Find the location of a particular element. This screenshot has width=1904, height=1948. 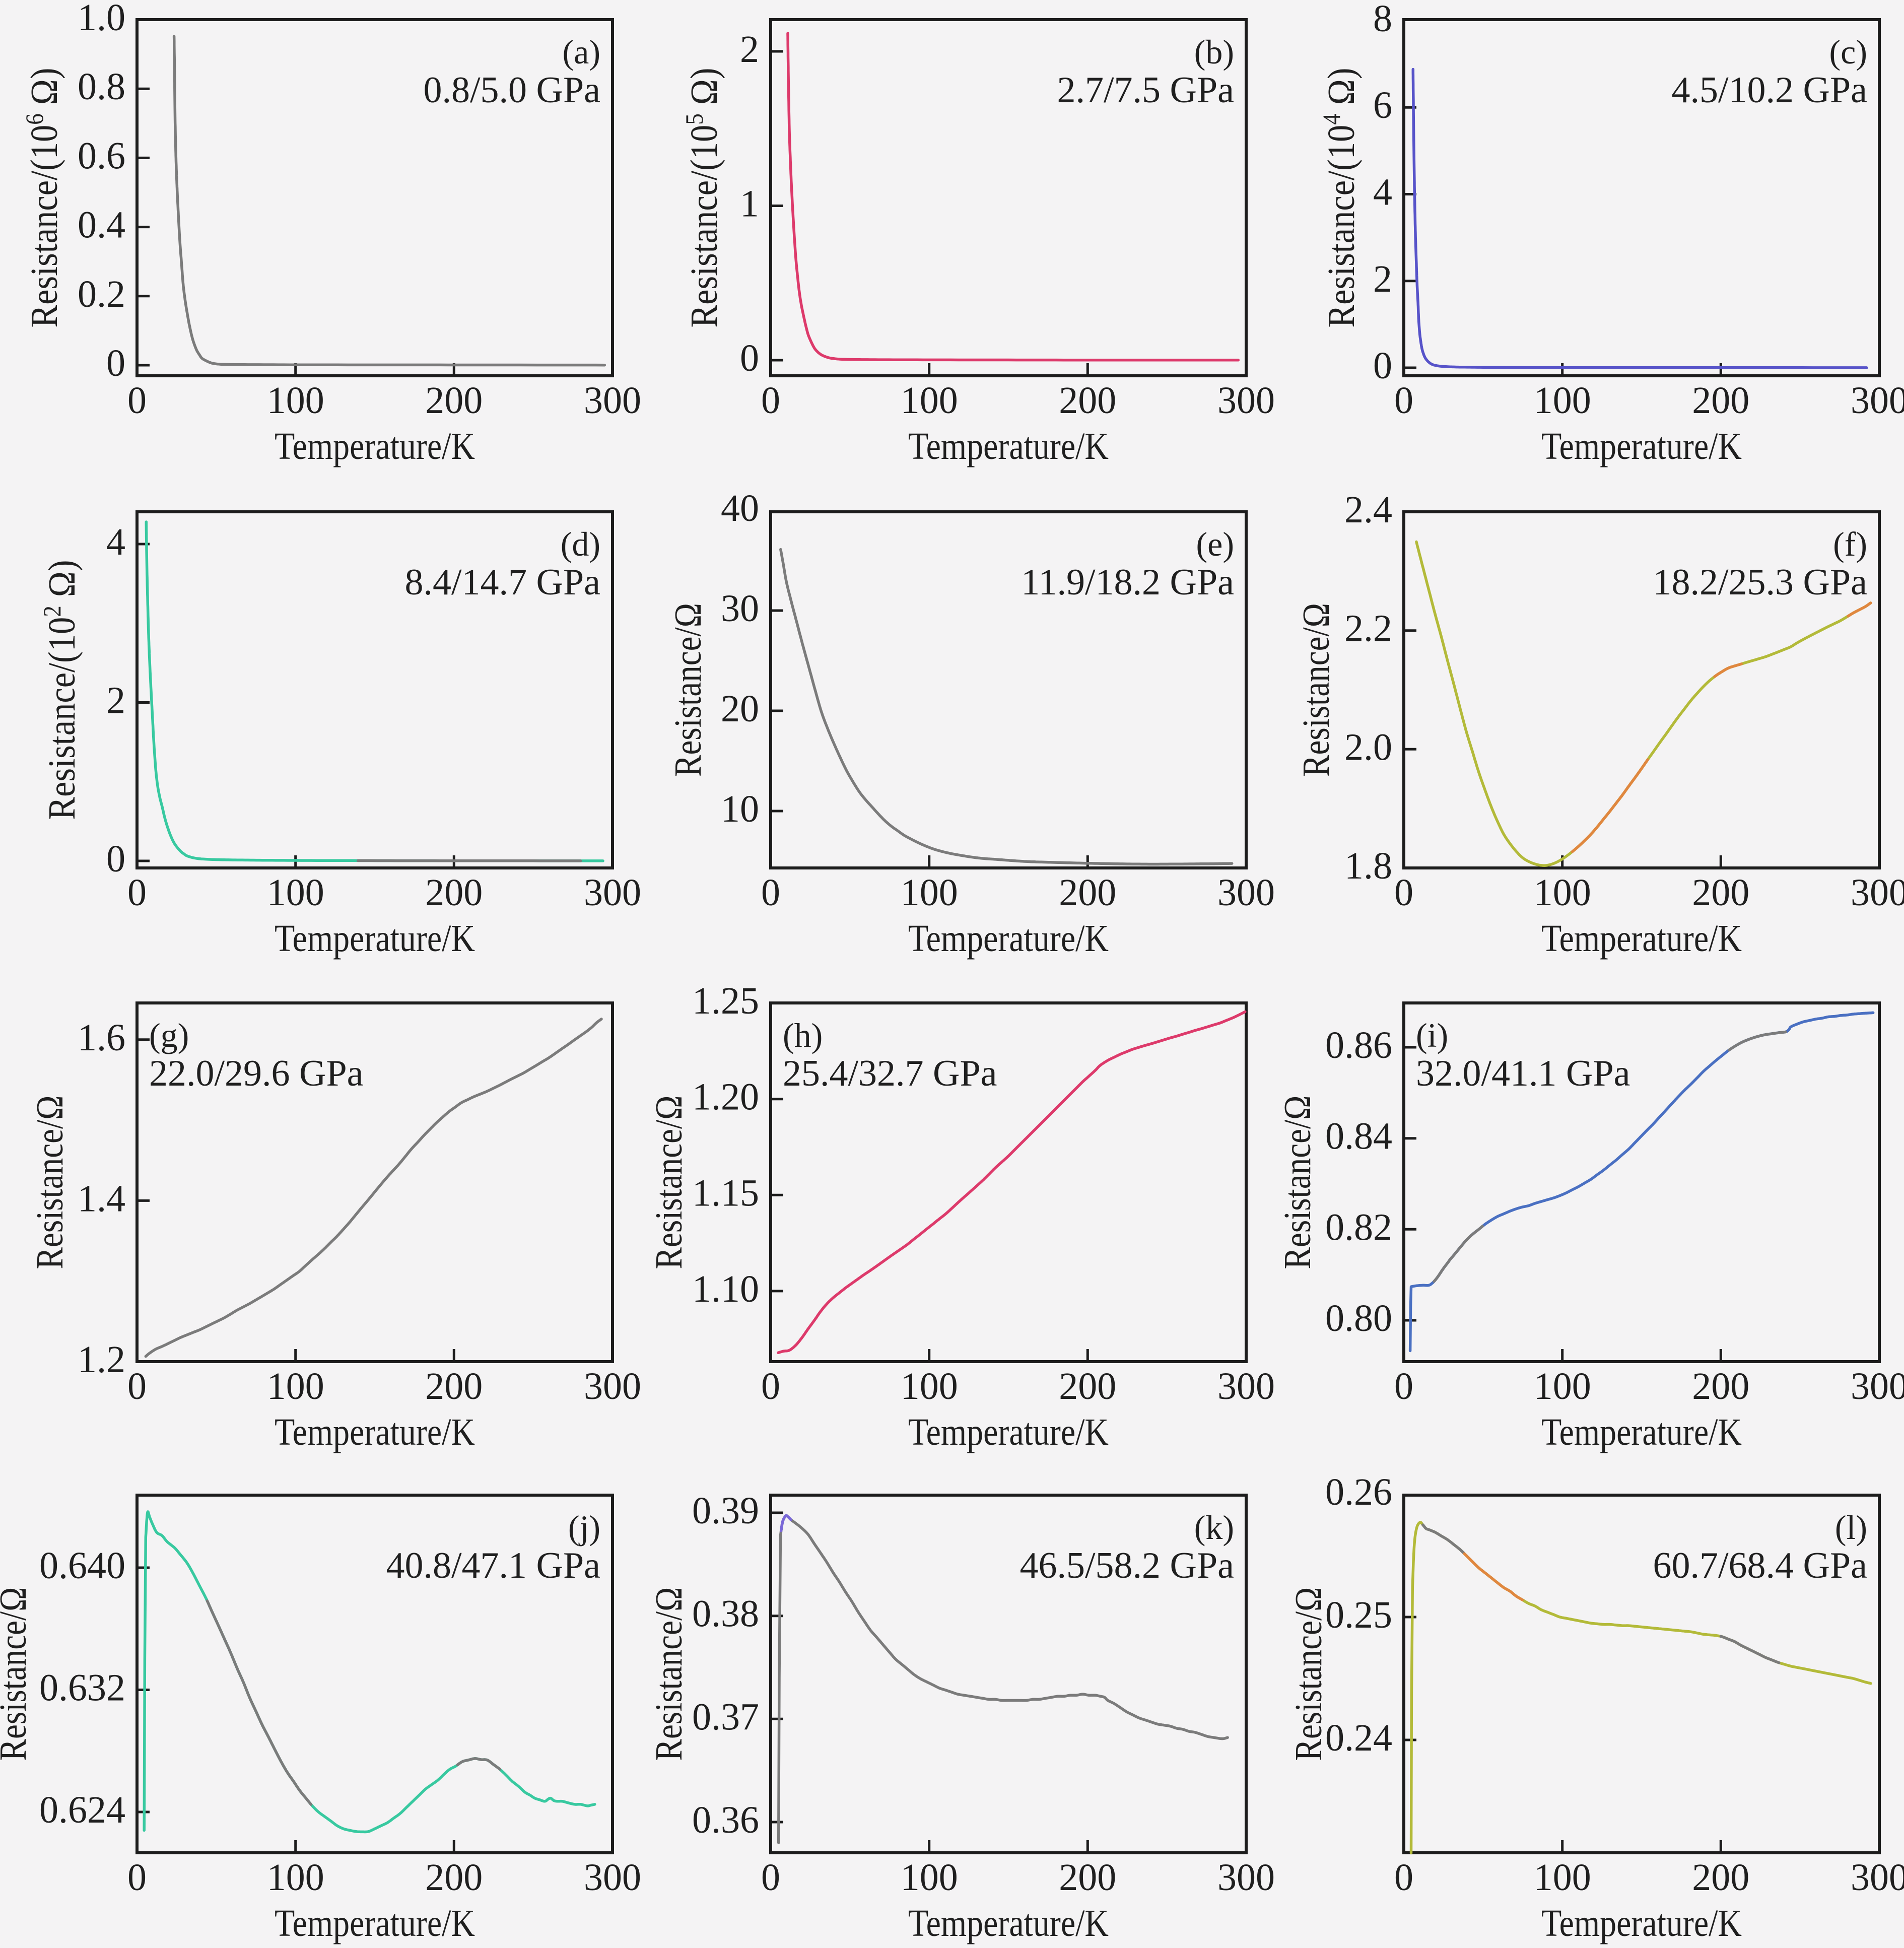

svg-text: 2.7/7.5 GPa is located at coordinates (1146, 90).